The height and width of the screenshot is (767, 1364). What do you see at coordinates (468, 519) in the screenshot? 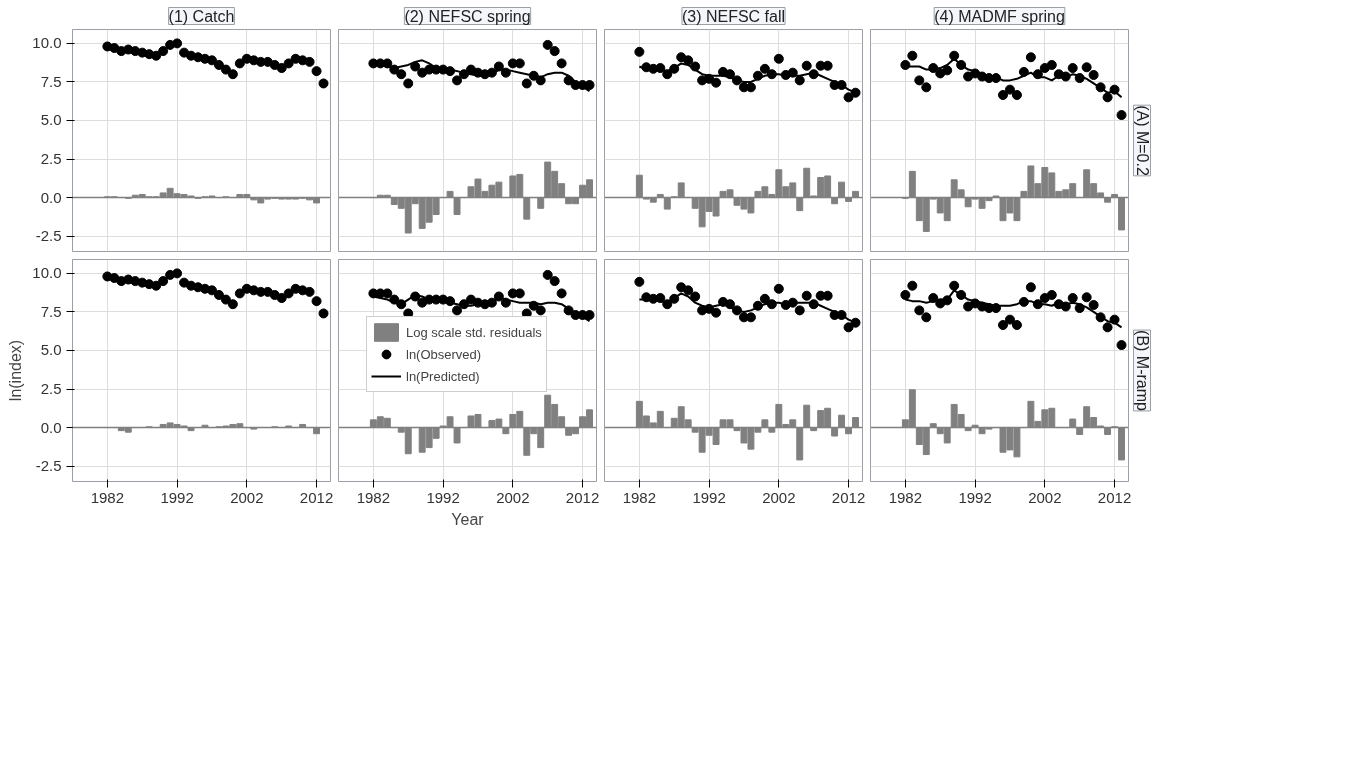
I see `x-axis-title: Year` at bounding box center [468, 519].